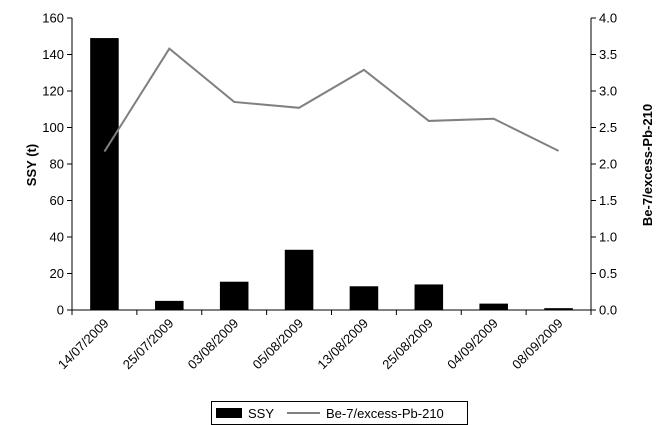 The height and width of the screenshot is (425, 657). I want to click on x-tick-label: 05/08/2009, so click(278, 344).